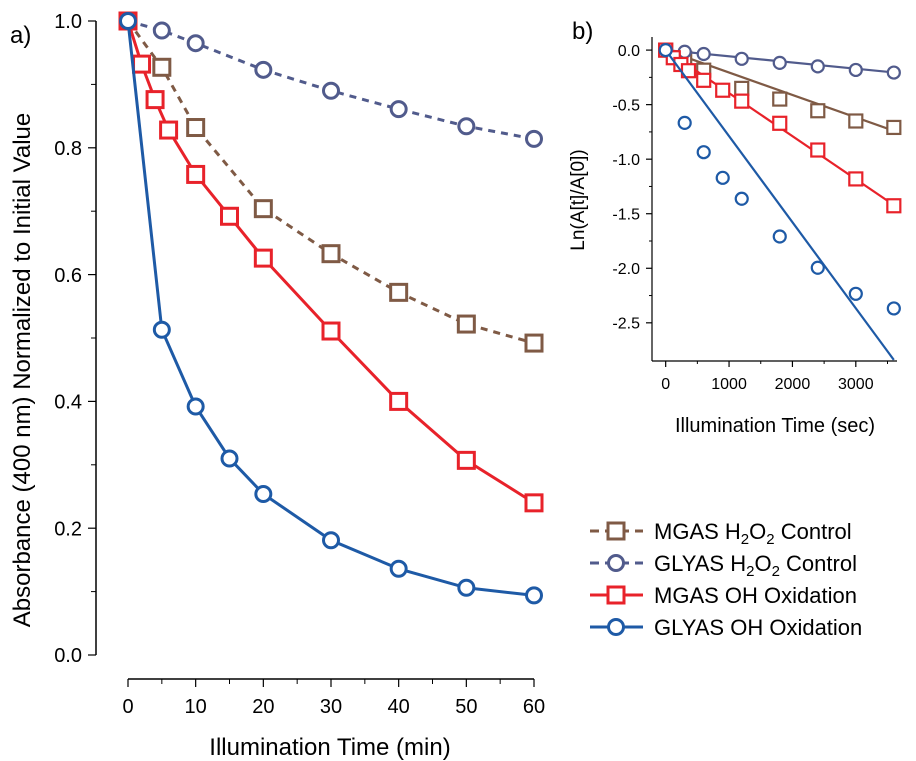 This screenshot has width=916, height=761. I want to click on panel-label-a: a), so click(21, 35).